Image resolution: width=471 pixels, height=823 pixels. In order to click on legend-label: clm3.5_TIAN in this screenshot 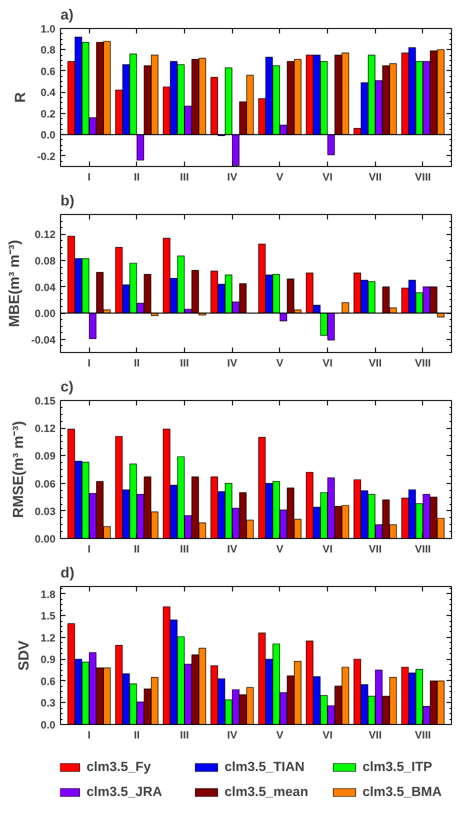, I will do `click(265, 766)`.